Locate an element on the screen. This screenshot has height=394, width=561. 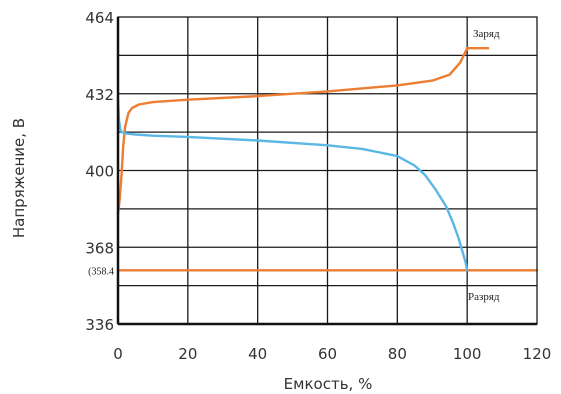
y-tick-label: 400 is located at coordinates (99, 172).